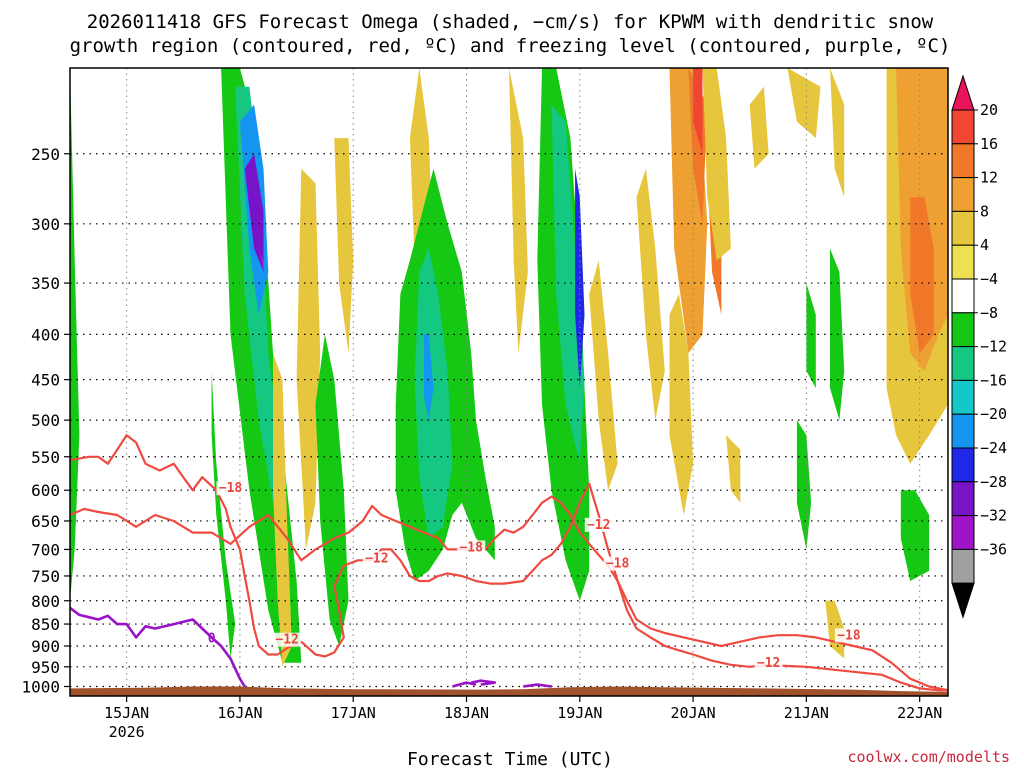  I want to click on colorbar-bottom-arrow, so click(963, 600).